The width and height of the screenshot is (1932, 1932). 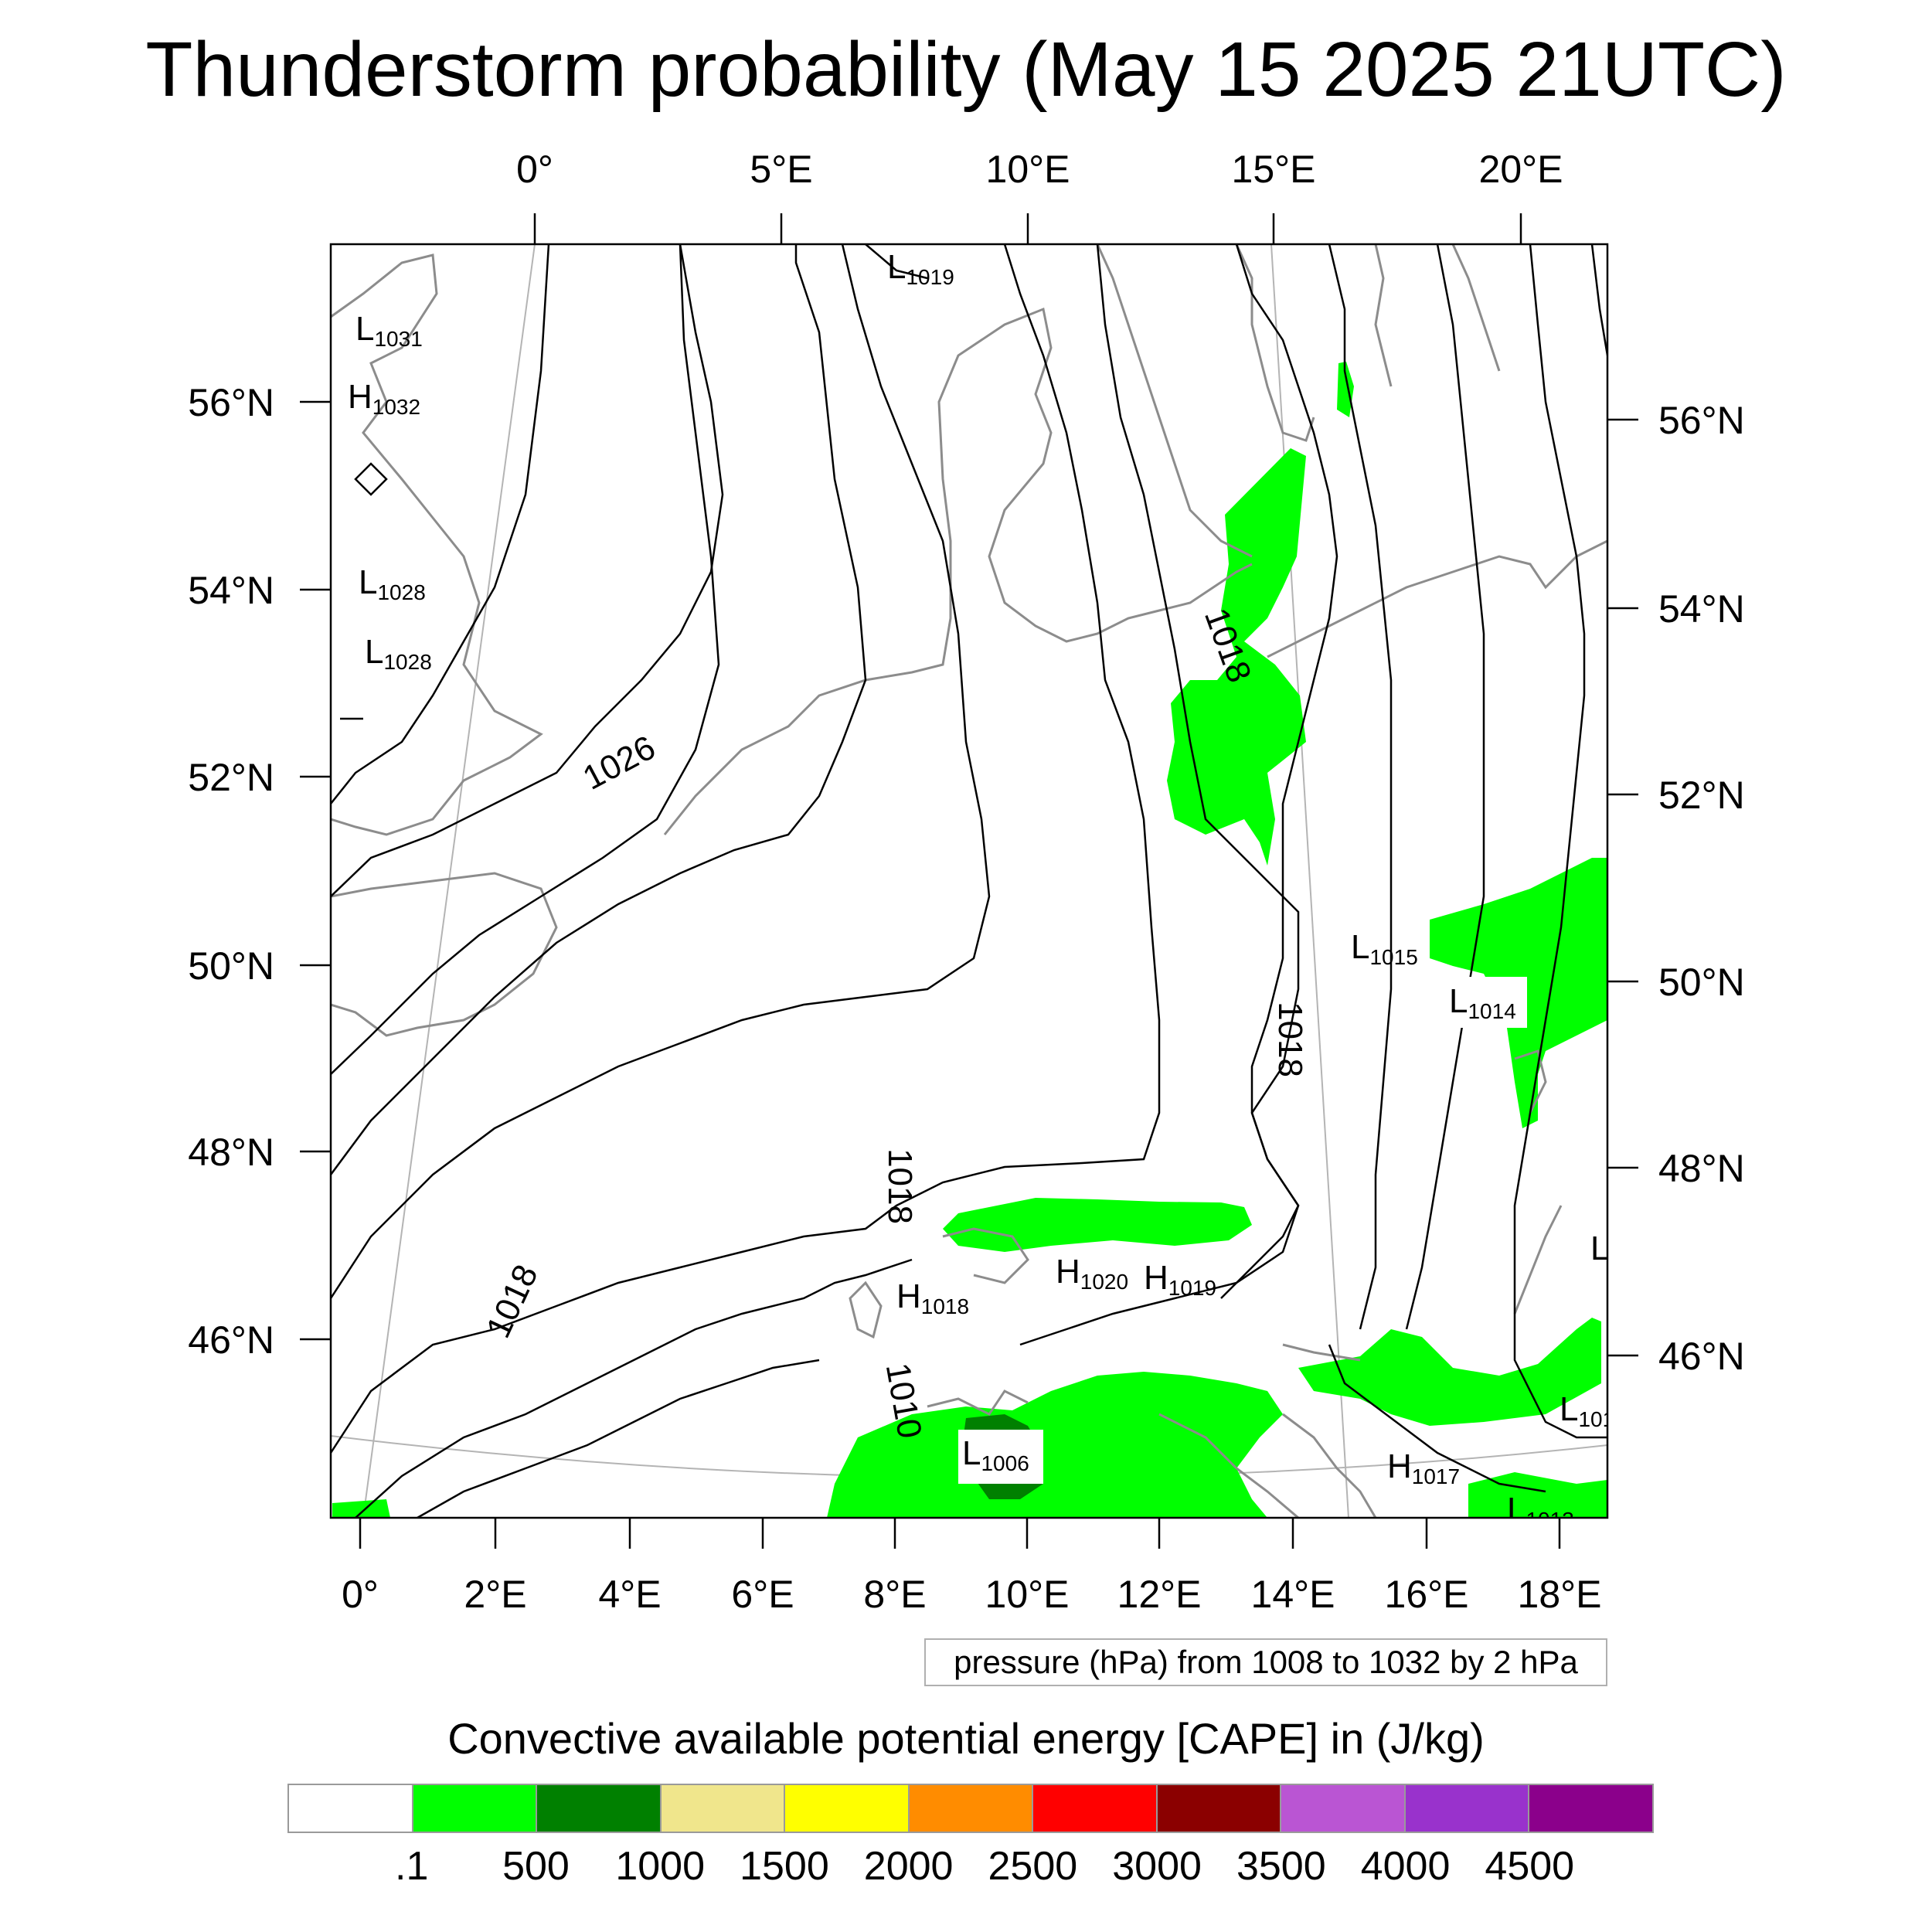 I want to click on lon-label: 20°E, so click(x=1521, y=169).